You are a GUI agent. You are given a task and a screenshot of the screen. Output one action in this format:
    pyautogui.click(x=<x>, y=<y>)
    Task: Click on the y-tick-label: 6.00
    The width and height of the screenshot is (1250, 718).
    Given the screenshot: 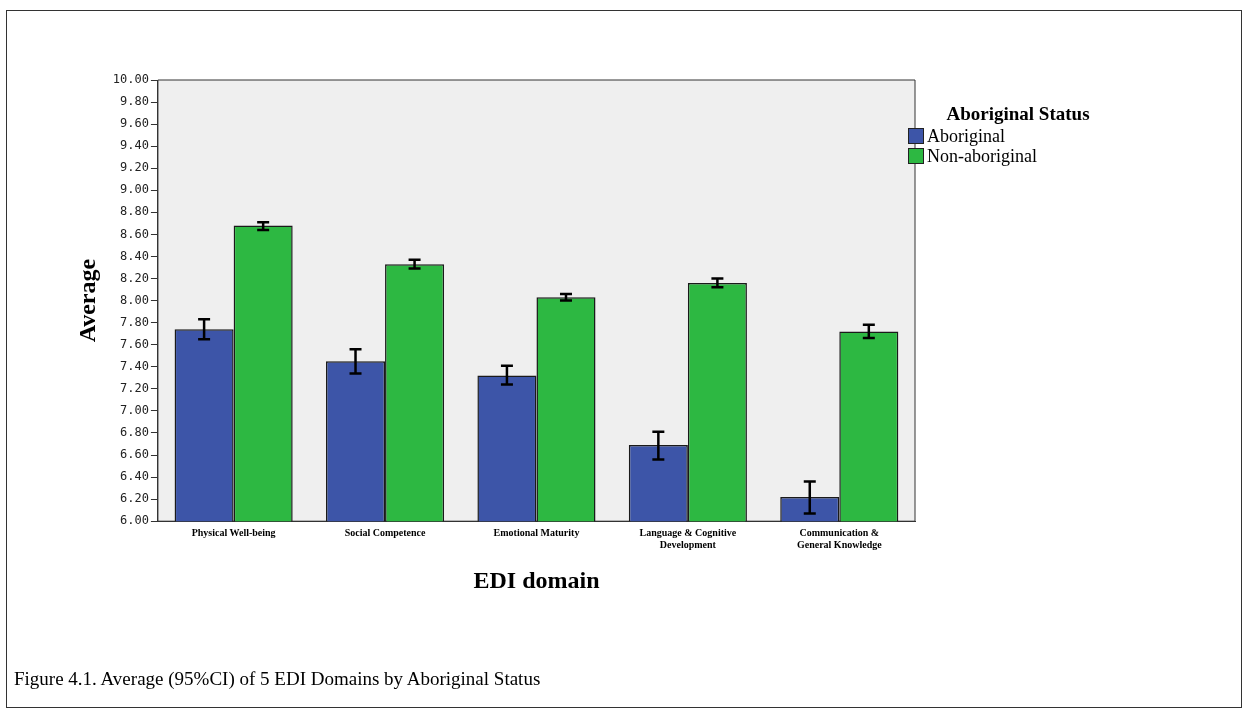 What is the action you would take?
    pyautogui.click(x=134, y=520)
    